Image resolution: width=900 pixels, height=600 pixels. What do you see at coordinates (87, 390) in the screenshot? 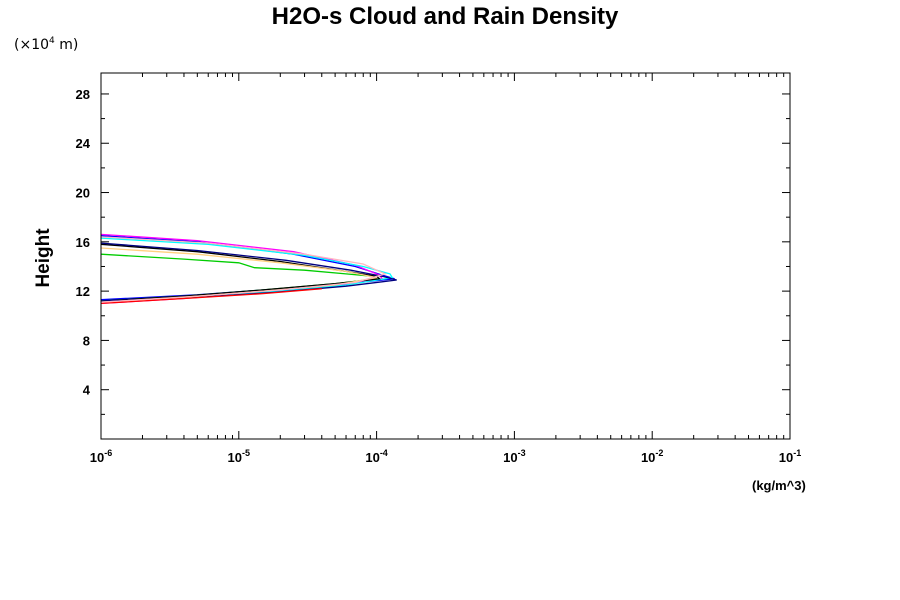
I see `y-tick-label: 4` at bounding box center [87, 390].